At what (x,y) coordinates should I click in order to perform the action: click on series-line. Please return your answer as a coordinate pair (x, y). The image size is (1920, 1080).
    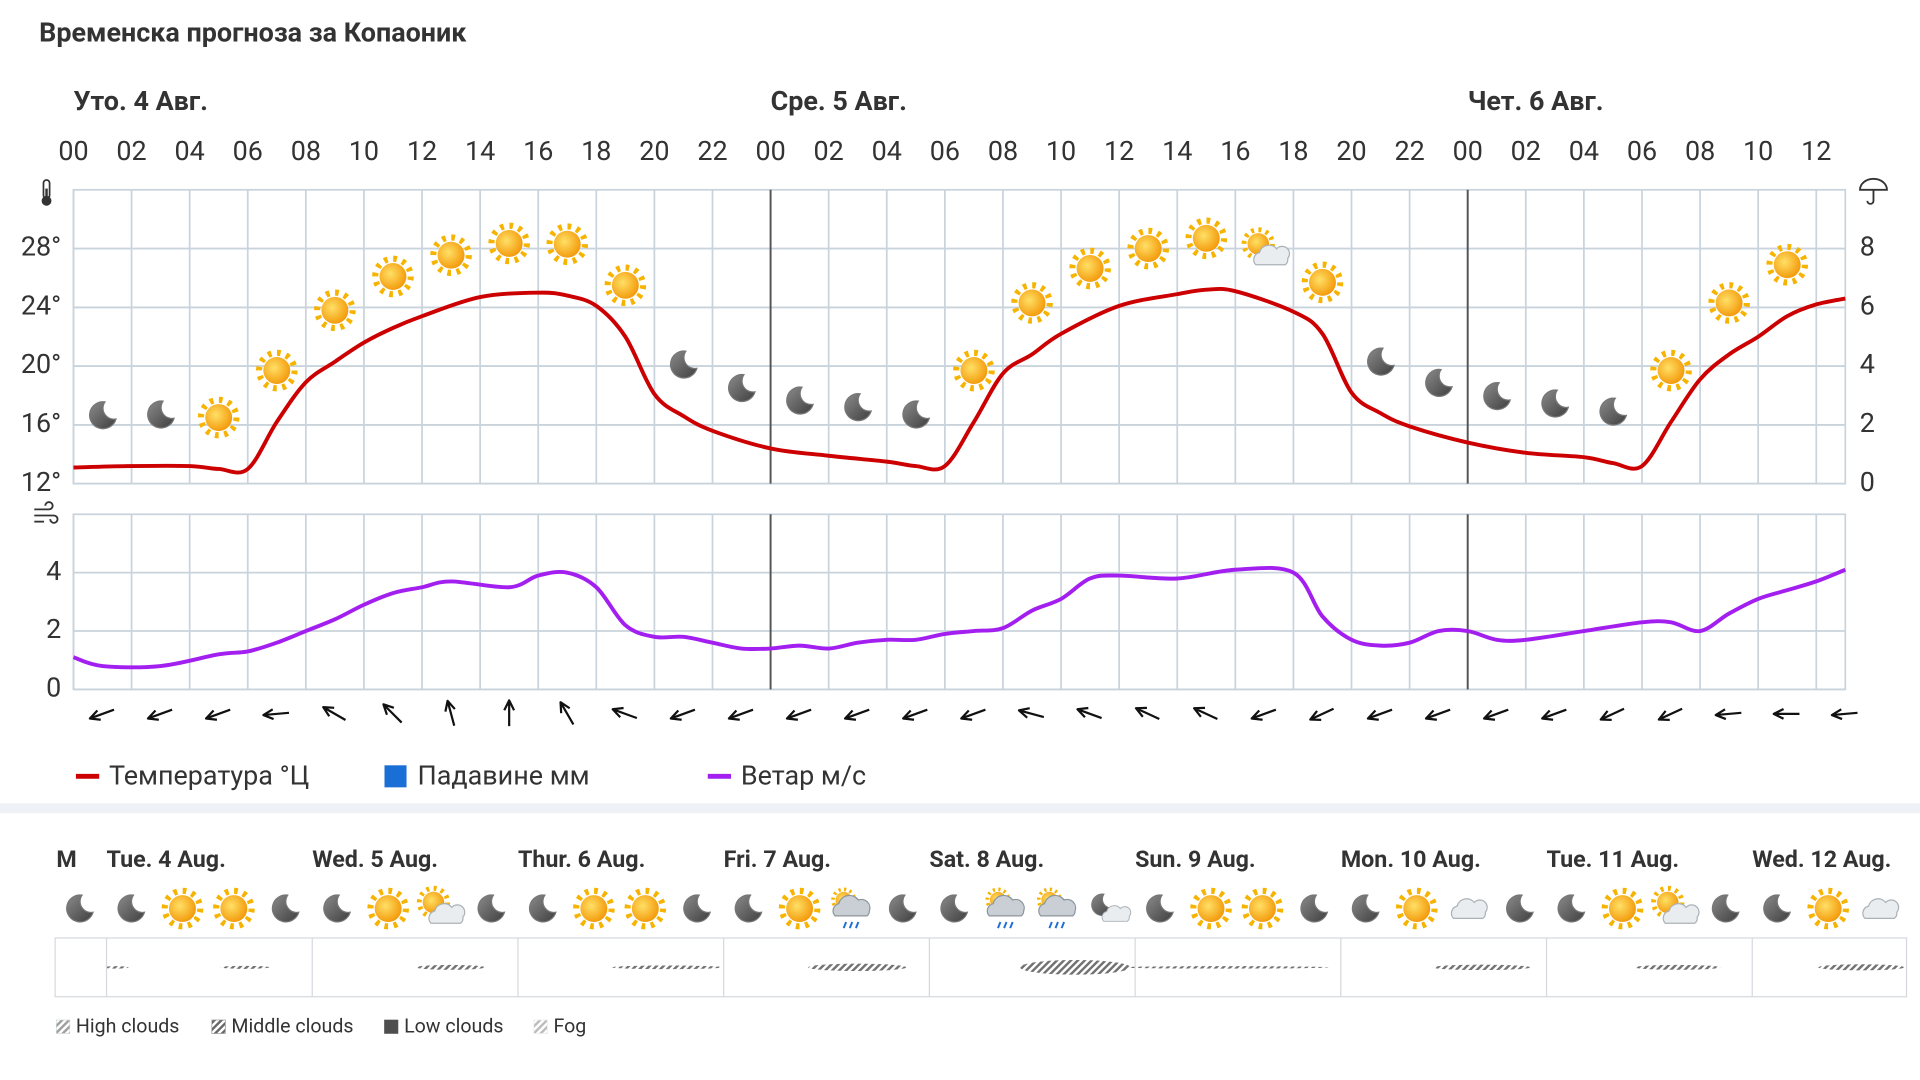
    Looking at the image, I should click on (959, 617).